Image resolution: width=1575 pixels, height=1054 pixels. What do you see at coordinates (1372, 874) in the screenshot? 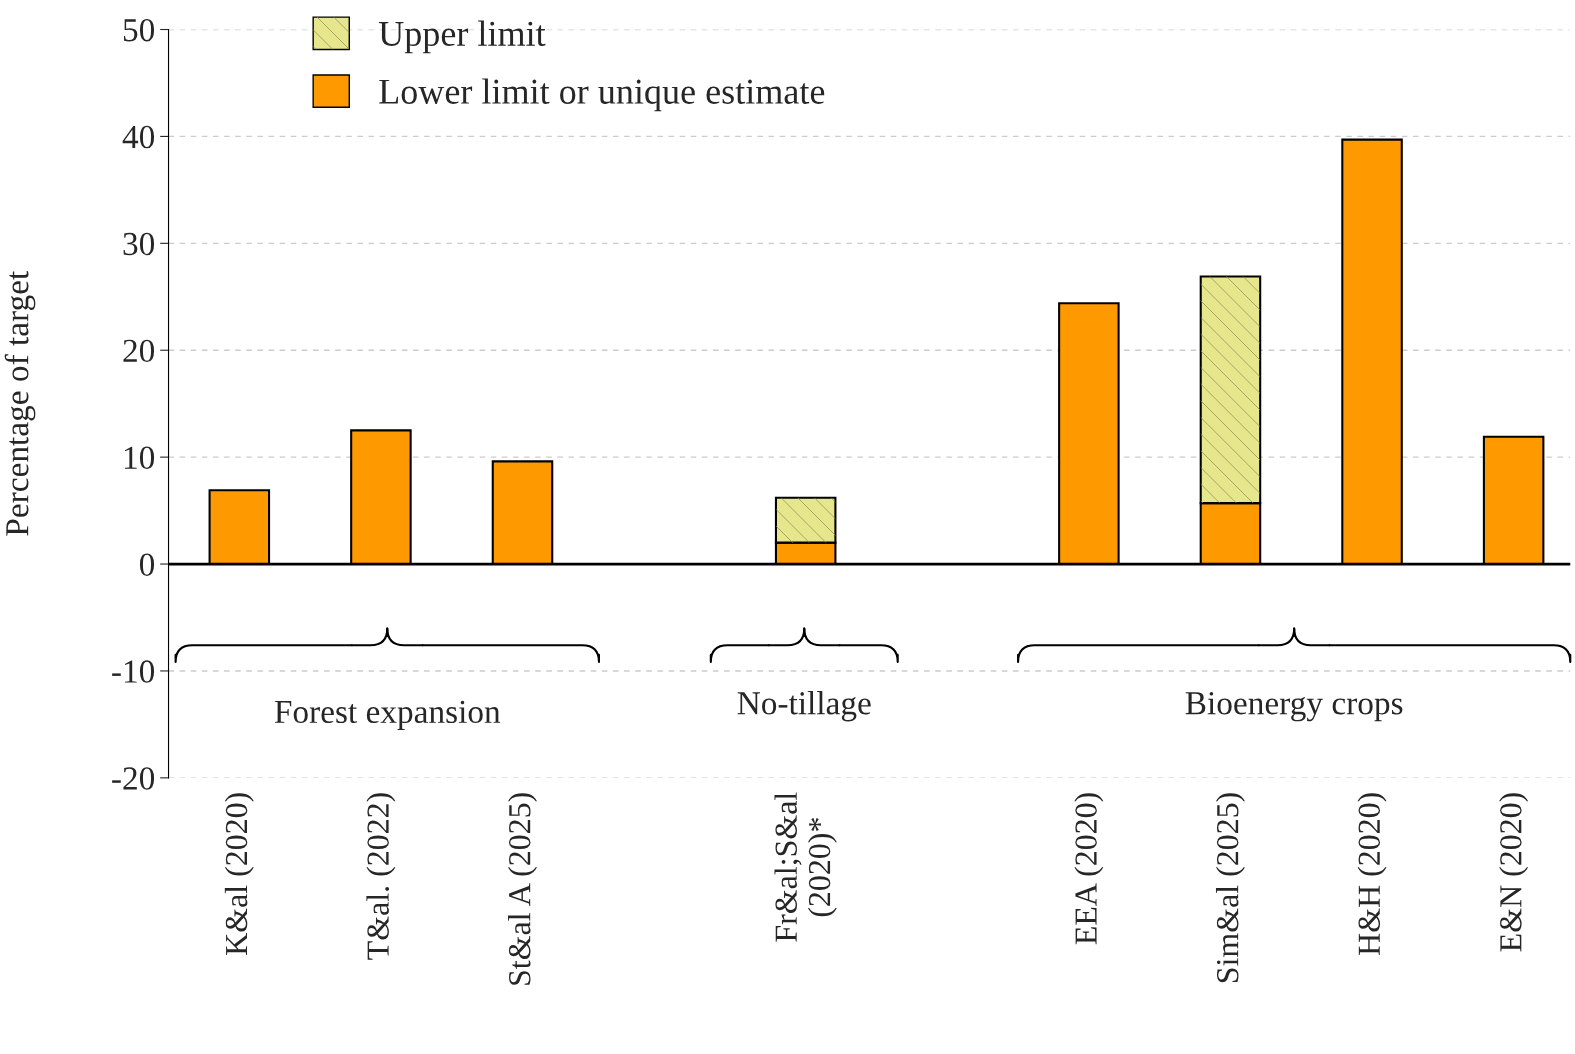
I see `x-tick-label: H&H (2020)` at bounding box center [1372, 874].